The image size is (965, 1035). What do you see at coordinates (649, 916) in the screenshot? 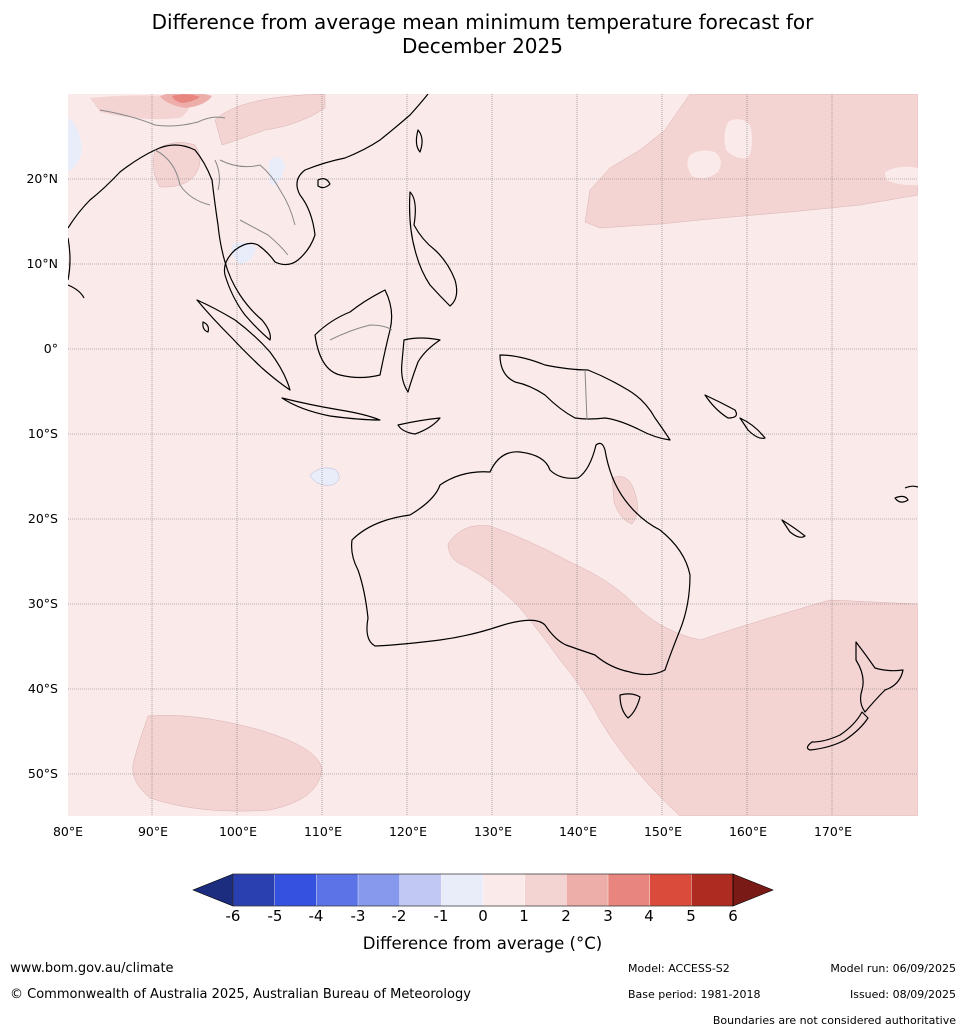
I see `colorbar-tick: 4` at bounding box center [649, 916].